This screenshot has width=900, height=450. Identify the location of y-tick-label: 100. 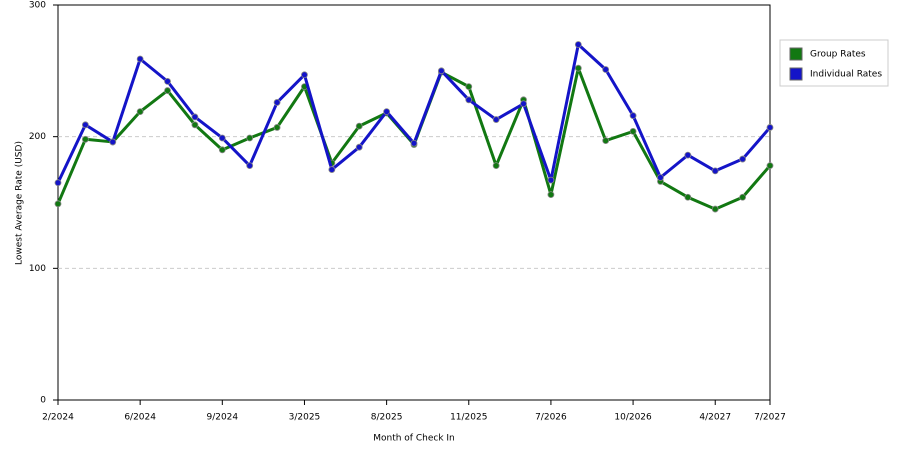
(37, 269).